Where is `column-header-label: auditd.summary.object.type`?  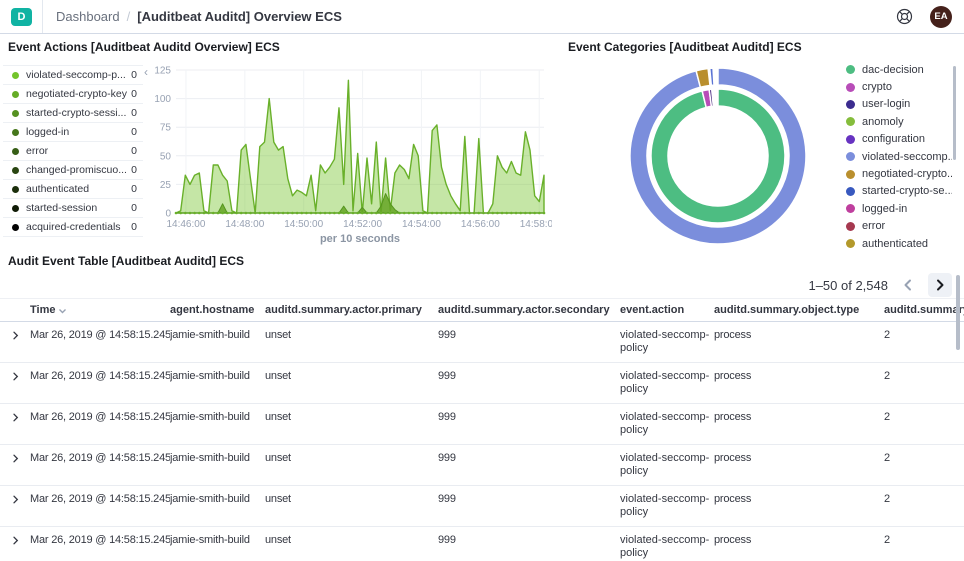 column-header-label: auditd.summary.object.type is located at coordinates (787, 310).